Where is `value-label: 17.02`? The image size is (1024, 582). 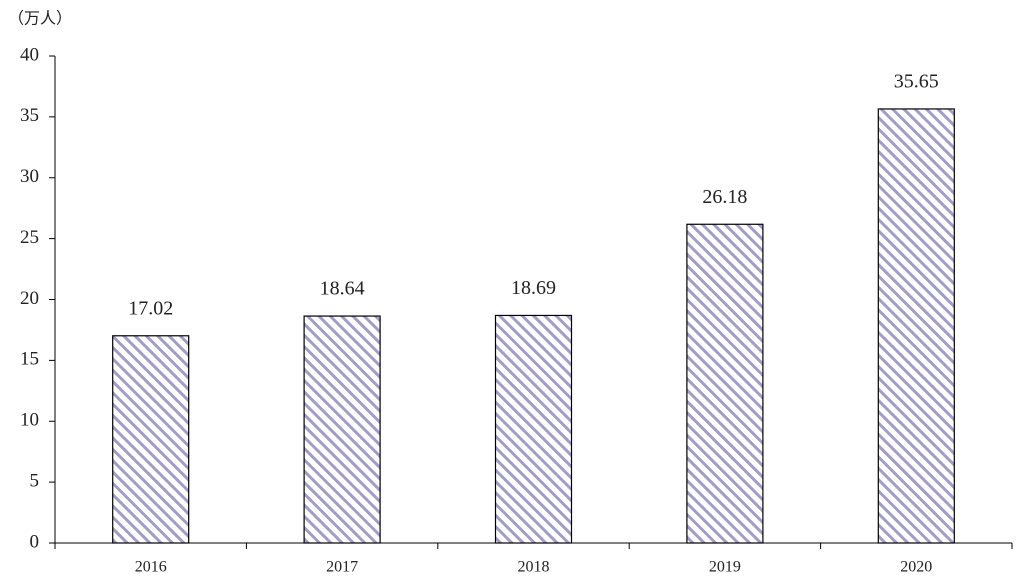
value-label: 17.02 is located at coordinates (150, 308).